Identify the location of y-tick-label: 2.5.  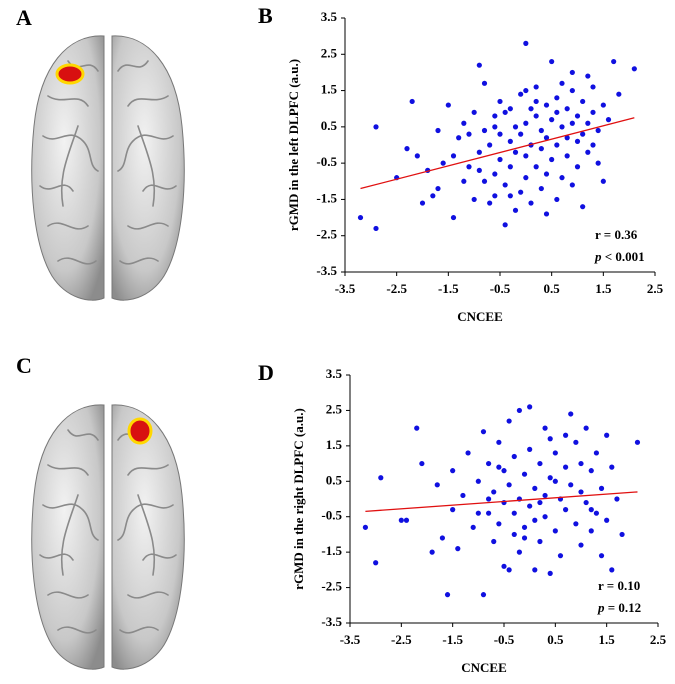
(334, 408).